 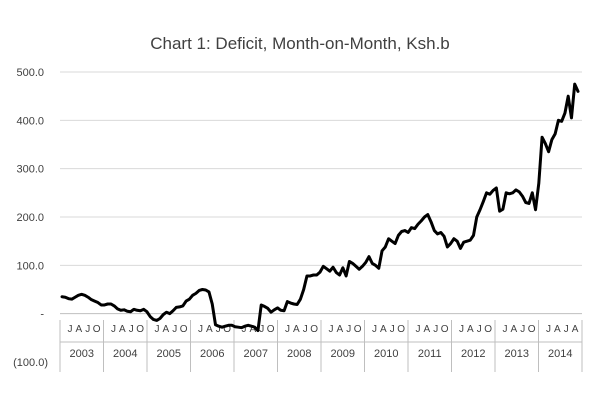 I want to click on year-tick-label: 2003, so click(x=82, y=354).